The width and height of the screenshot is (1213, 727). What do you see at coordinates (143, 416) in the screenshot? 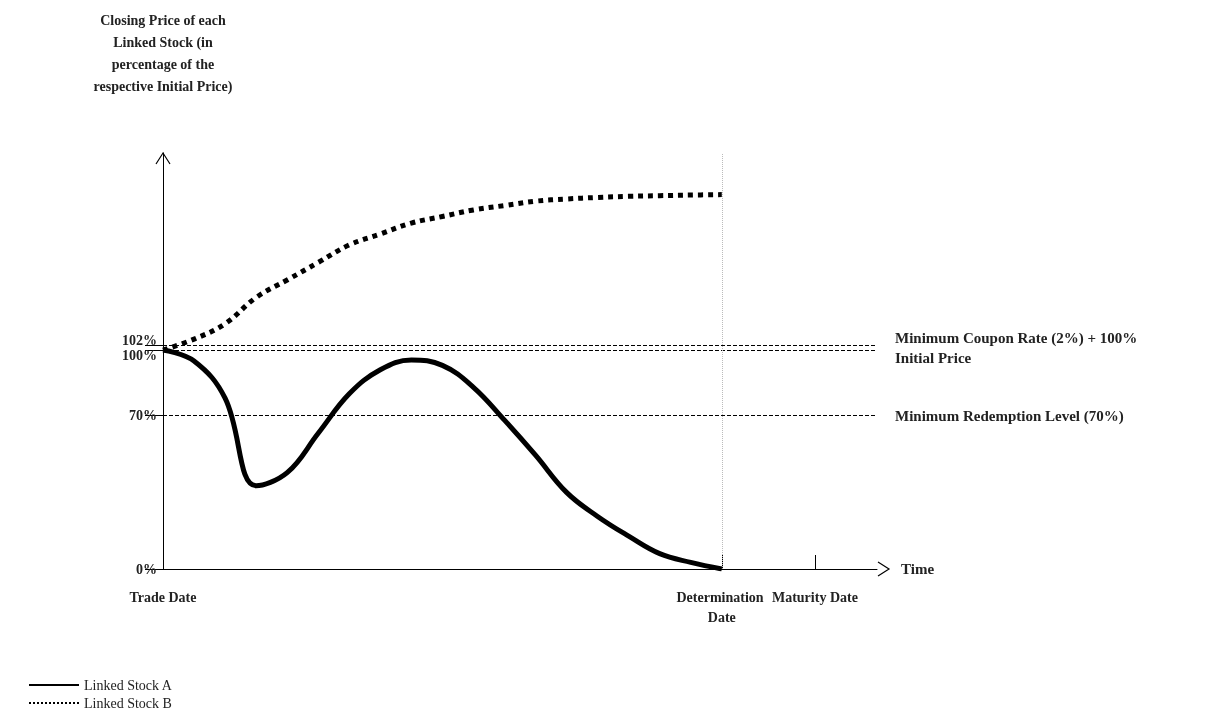
I see `y-tick-label: 70%` at bounding box center [143, 416].